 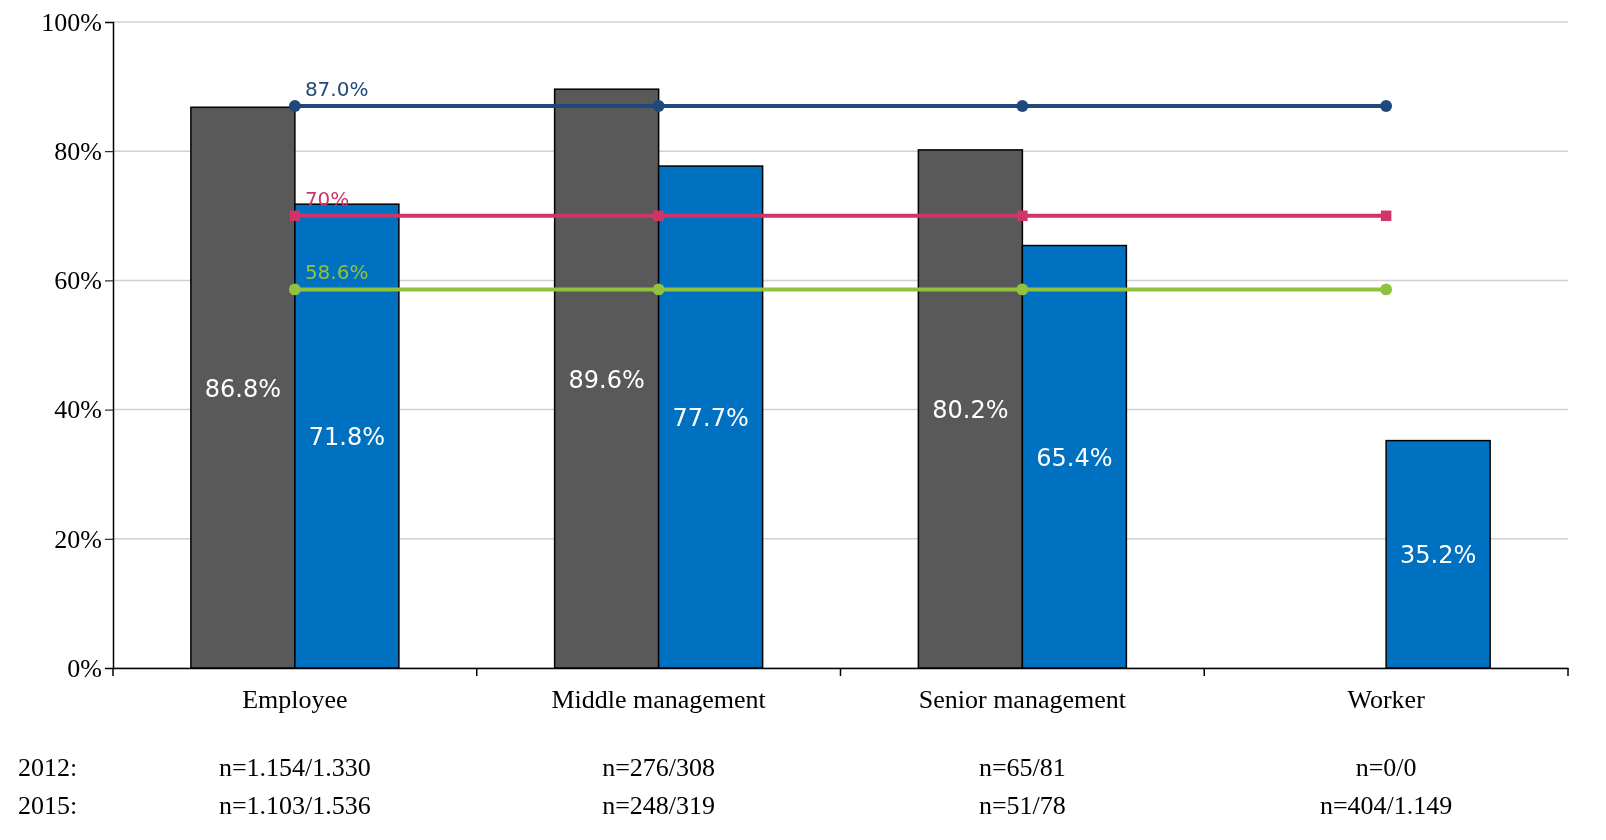 What do you see at coordinates (346, 437) in the screenshot?
I see `data-label: 71.8%` at bounding box center [346, 437].